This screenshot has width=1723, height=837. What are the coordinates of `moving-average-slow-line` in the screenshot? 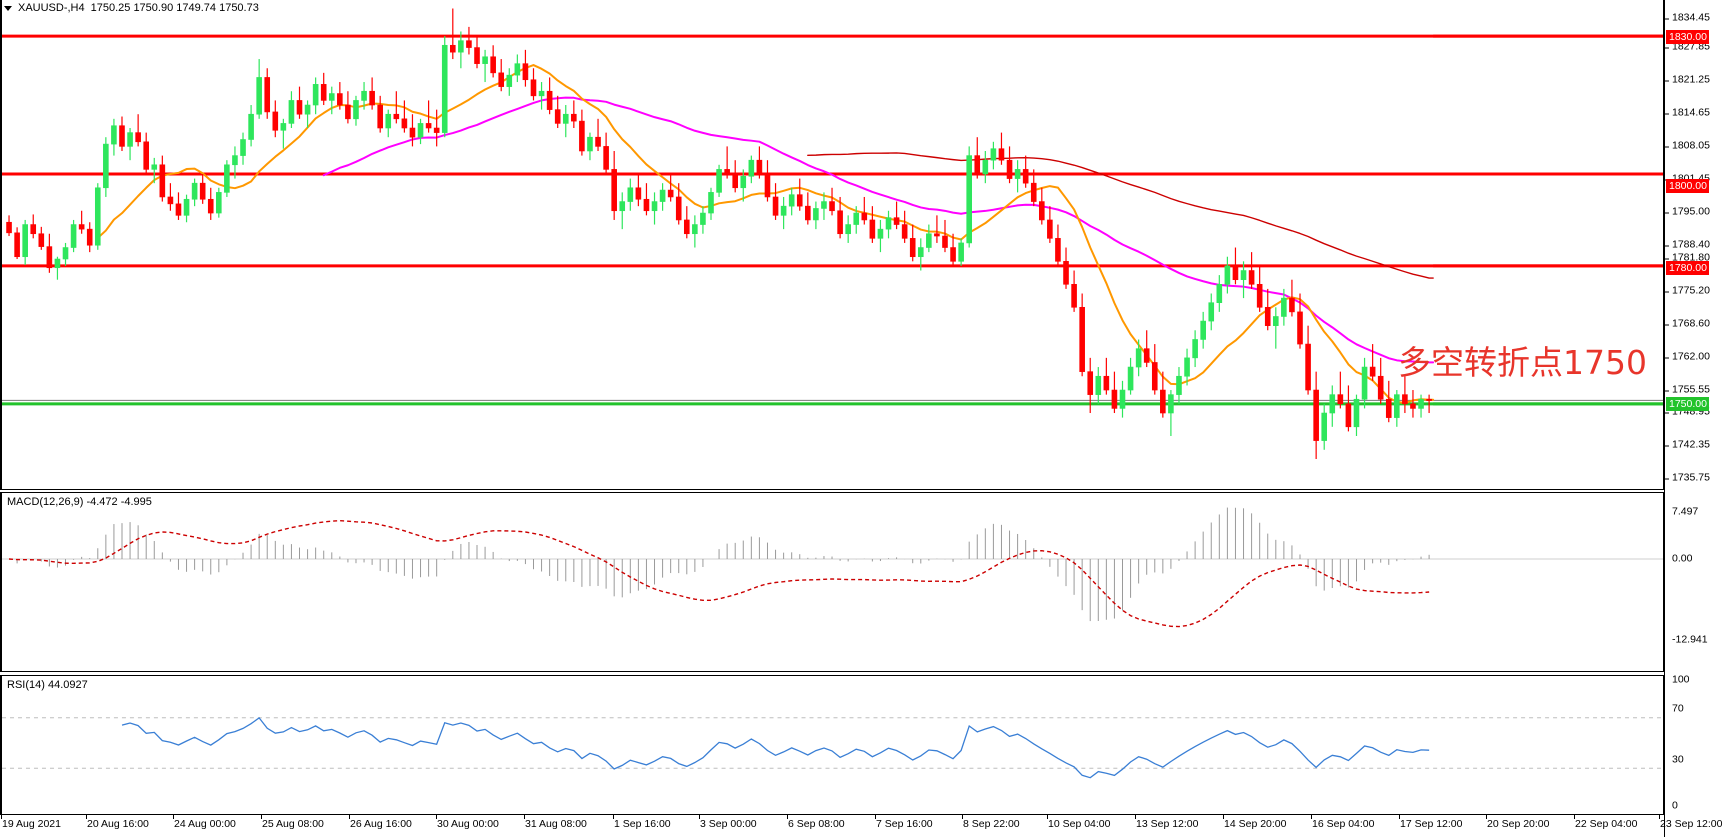 It's located at (1120, 215).